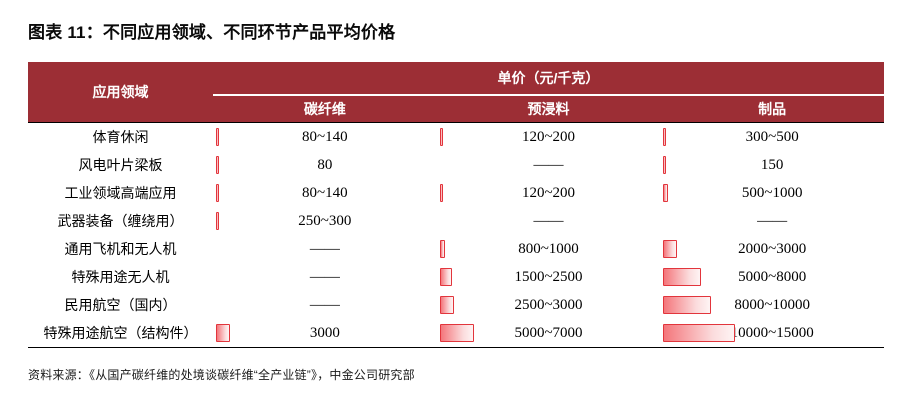 This screenshot has height=402, width=908. I want to click on unit-header-cell: 单价（元/千克）, so click(548, 78).